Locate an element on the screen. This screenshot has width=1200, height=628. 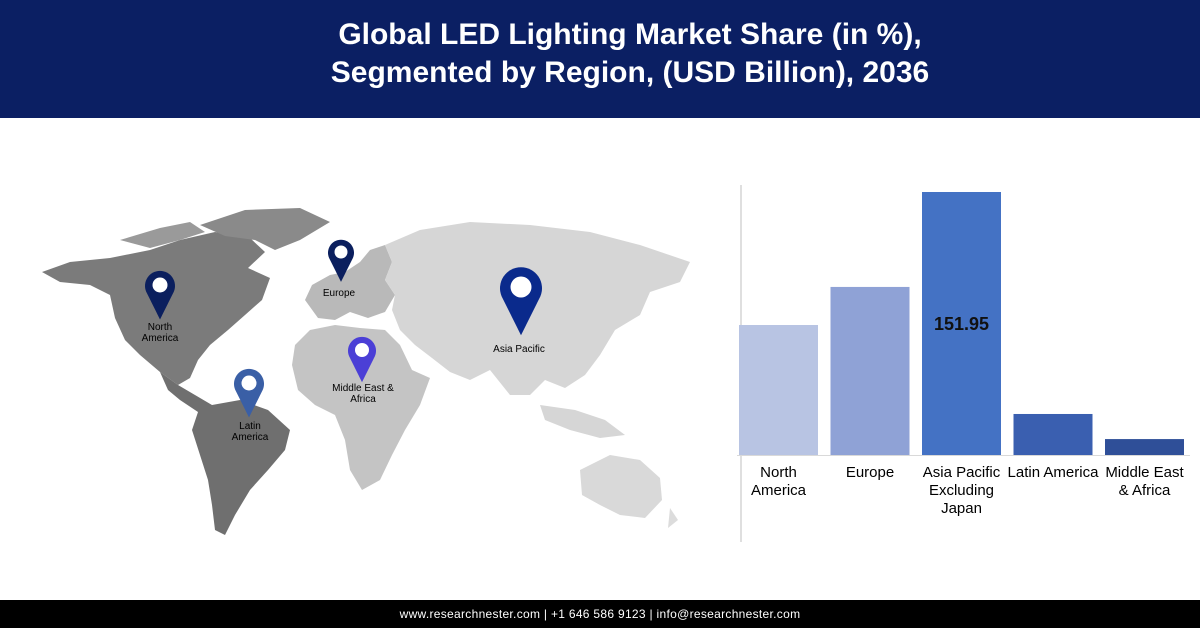
title-line: Segmented by Region, (USD Billion), 2036 is located at coordinates (630, 72).